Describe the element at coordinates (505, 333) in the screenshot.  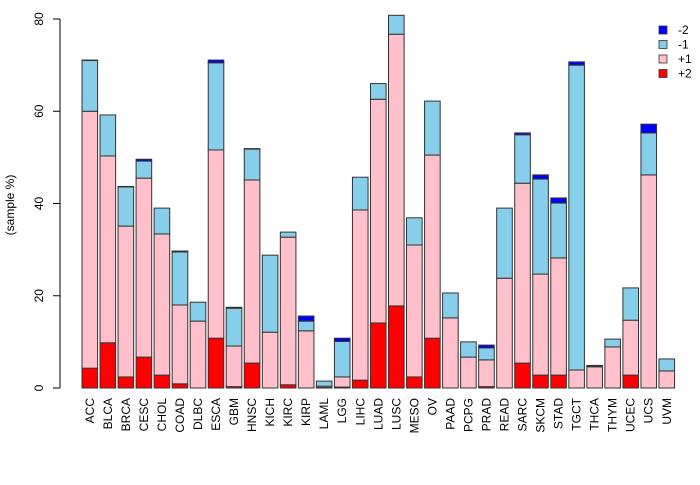
I see `bar-segment-read-plus1` at that location.